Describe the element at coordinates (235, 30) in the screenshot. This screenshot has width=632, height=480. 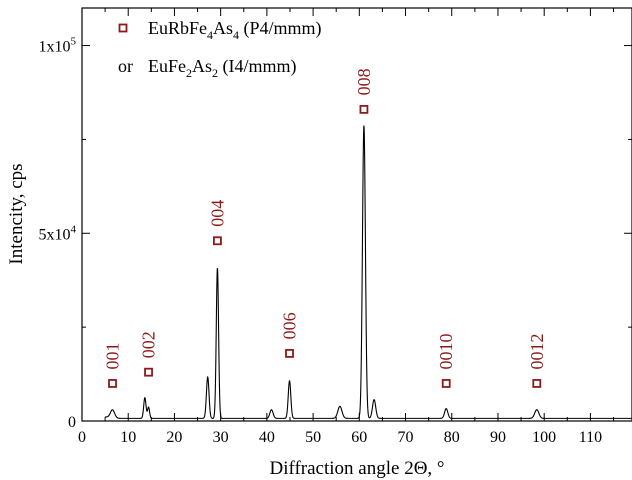
I see `legend-entry: EuRbFe4As4 (P4/mmm)` at that location.